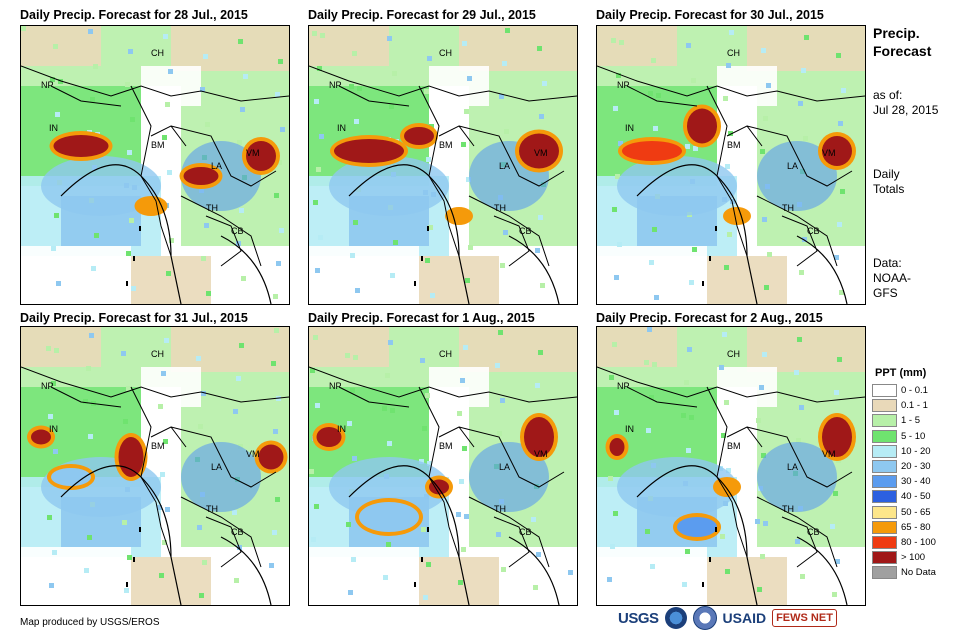 The image size is (967, 639). What do you see at coordinates (335, 386) in the screenshot?
I see `country-label-np: NP` at bounding box center [335, 386].